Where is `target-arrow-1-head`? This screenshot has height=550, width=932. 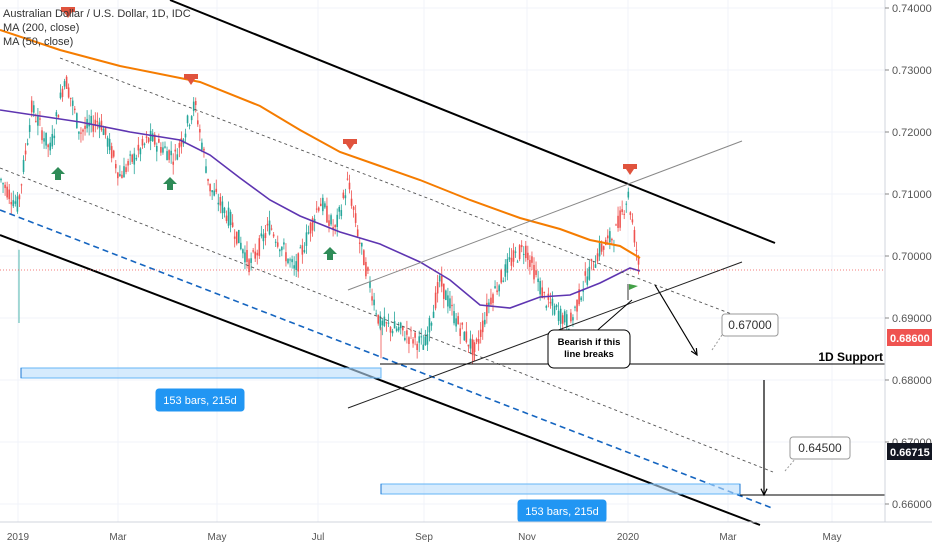 target-arrow-1-head is located at coordinates (694, 352).